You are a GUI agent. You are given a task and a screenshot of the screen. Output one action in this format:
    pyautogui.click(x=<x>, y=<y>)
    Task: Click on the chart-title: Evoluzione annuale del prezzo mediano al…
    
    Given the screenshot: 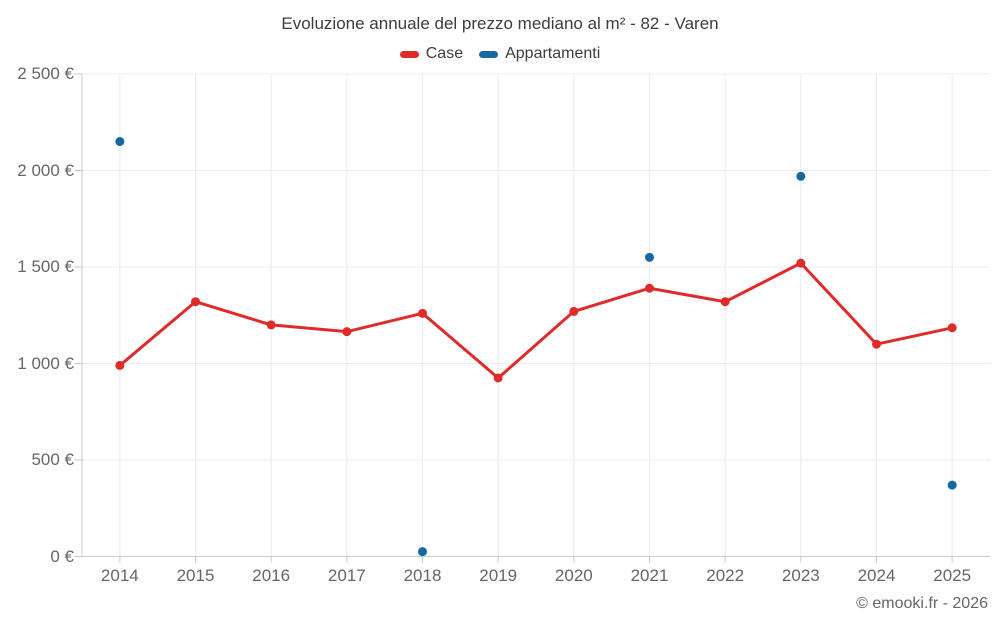 What is the action you would take?
    pyautogui.click(x=500, y=23)
    